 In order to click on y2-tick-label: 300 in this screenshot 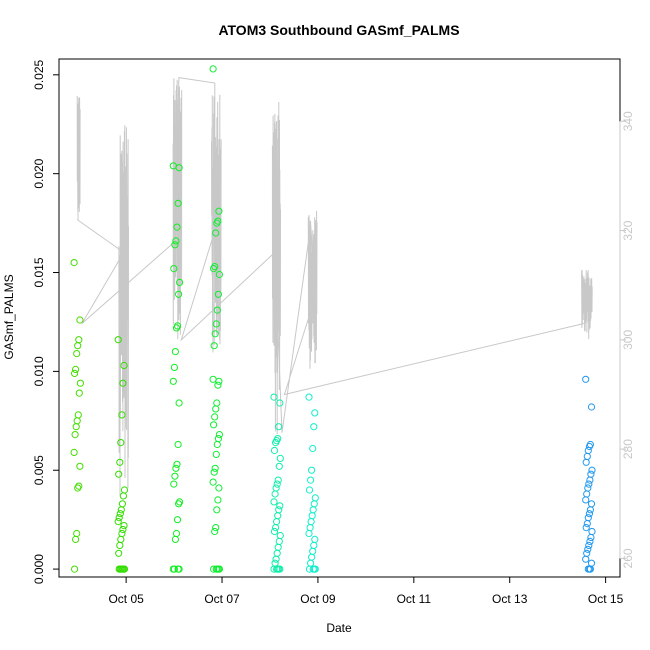, I will do `click(628, 340)`.